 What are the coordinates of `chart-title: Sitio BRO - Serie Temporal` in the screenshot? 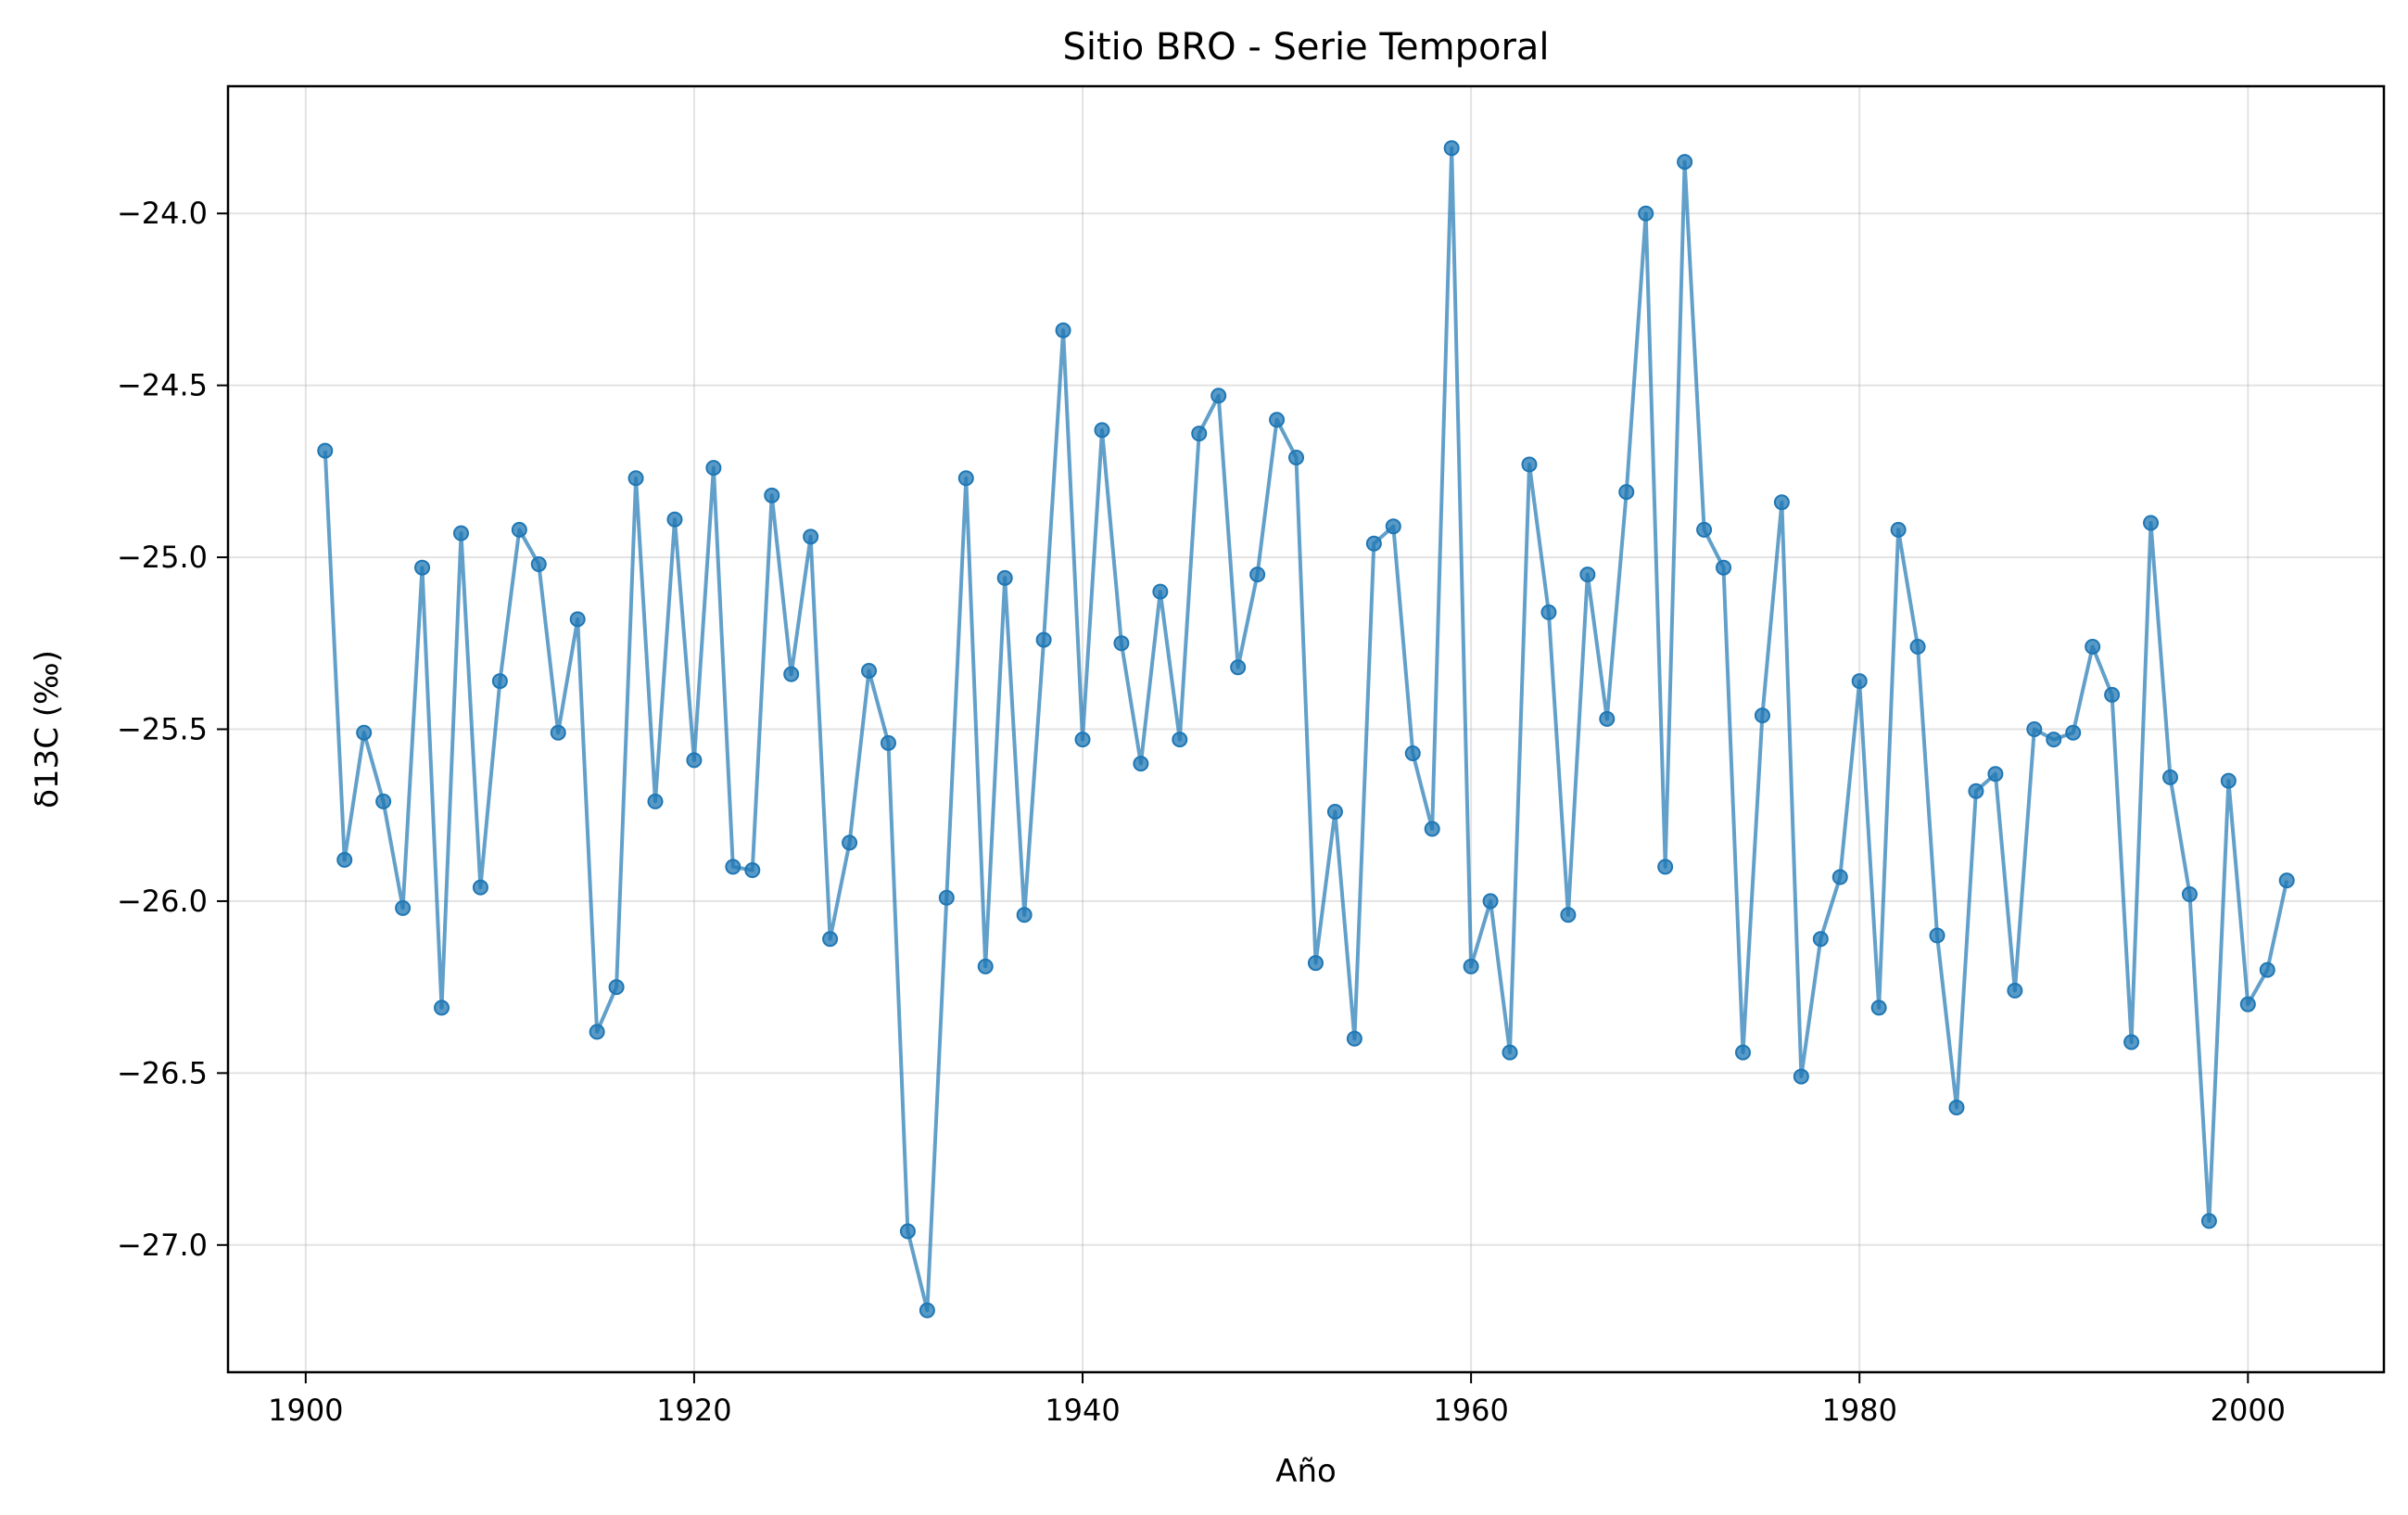 It's located at (1305, 47).